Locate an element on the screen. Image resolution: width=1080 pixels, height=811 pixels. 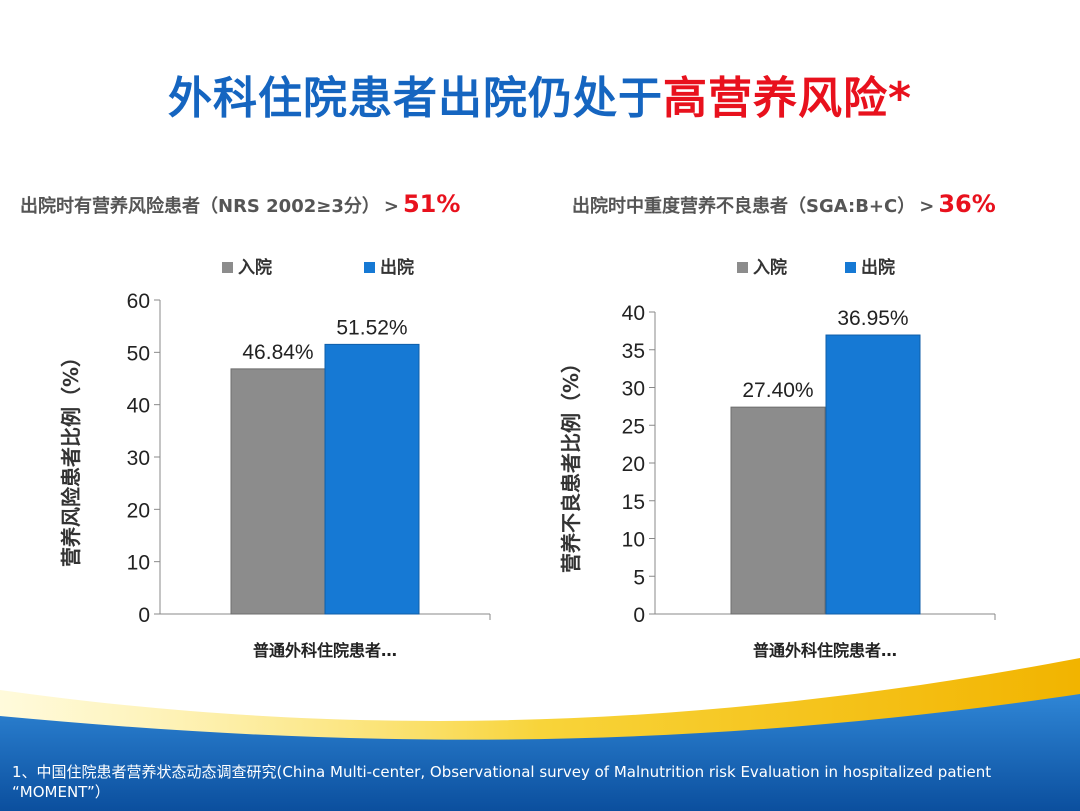
footer-yellow-wave is located at coordinates (540, 702).